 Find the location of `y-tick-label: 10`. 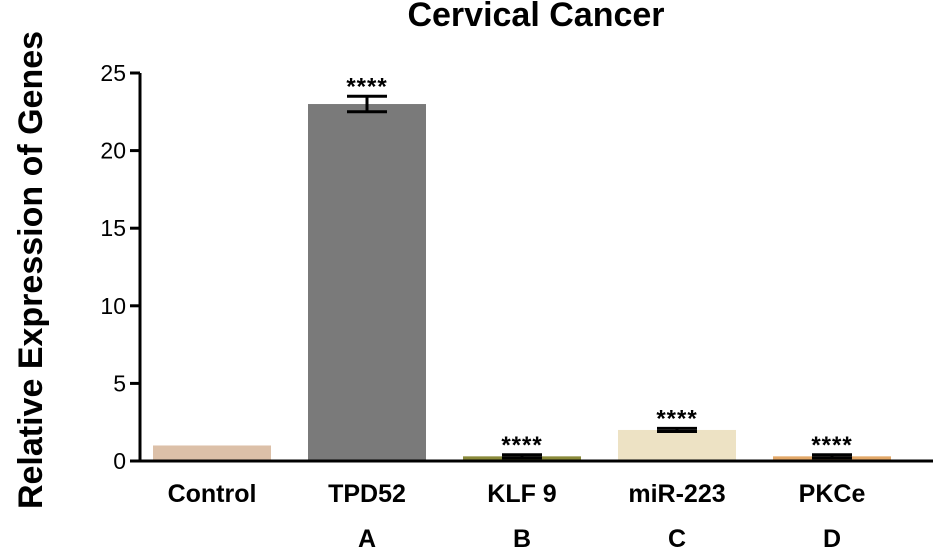

y-tick-label: 10 is located at coordinates (113, 306).